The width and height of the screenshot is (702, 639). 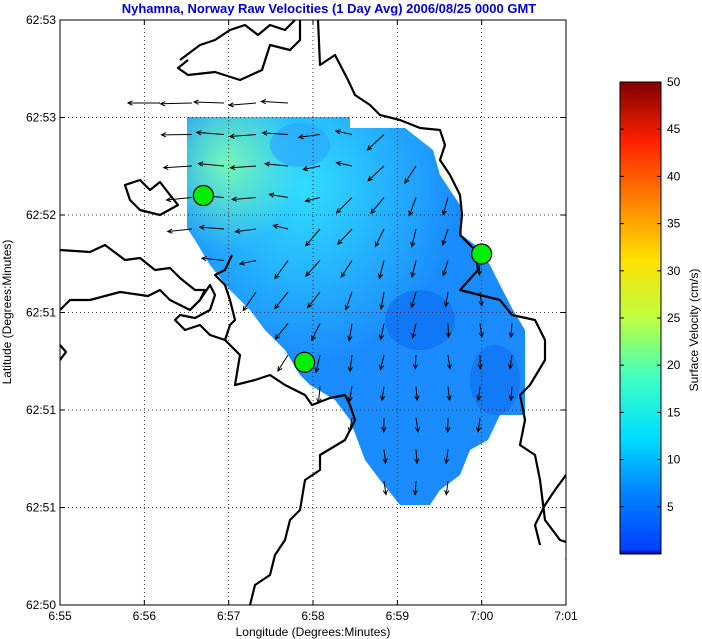 I want to click on colorbar-ticks: 5 10 15 20 25 30 35 40 45 50, so click(x=650, y=294).